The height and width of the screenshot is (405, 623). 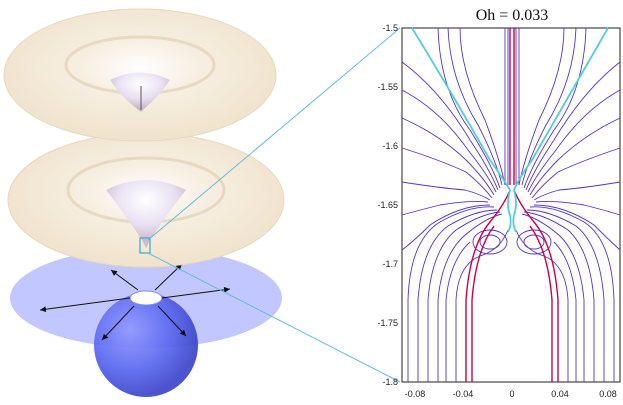 I want to click on y-tick-label: -1.75, so click(x=387, y=323).